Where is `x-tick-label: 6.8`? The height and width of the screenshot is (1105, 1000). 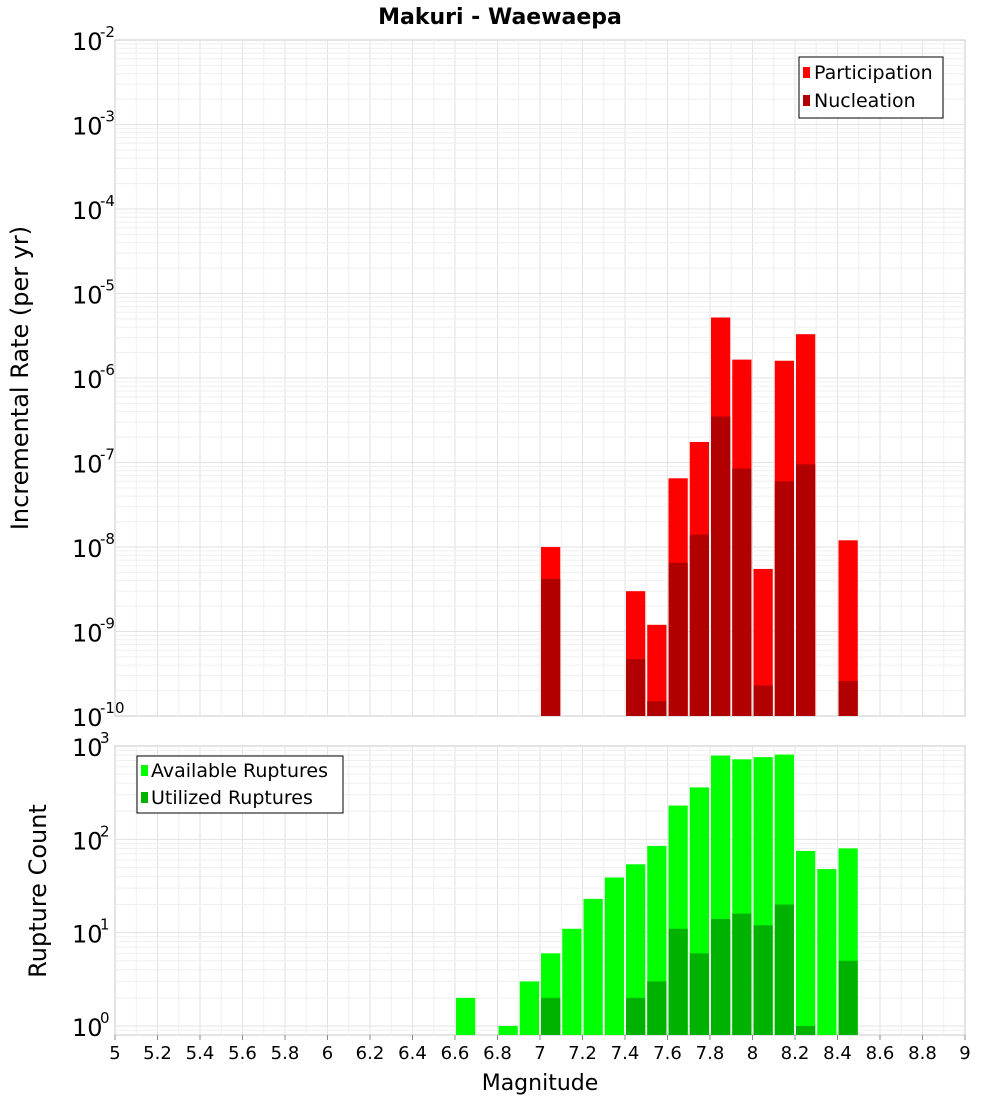 x-tick-label: 6.8 is located at coordinates (497, 1053).